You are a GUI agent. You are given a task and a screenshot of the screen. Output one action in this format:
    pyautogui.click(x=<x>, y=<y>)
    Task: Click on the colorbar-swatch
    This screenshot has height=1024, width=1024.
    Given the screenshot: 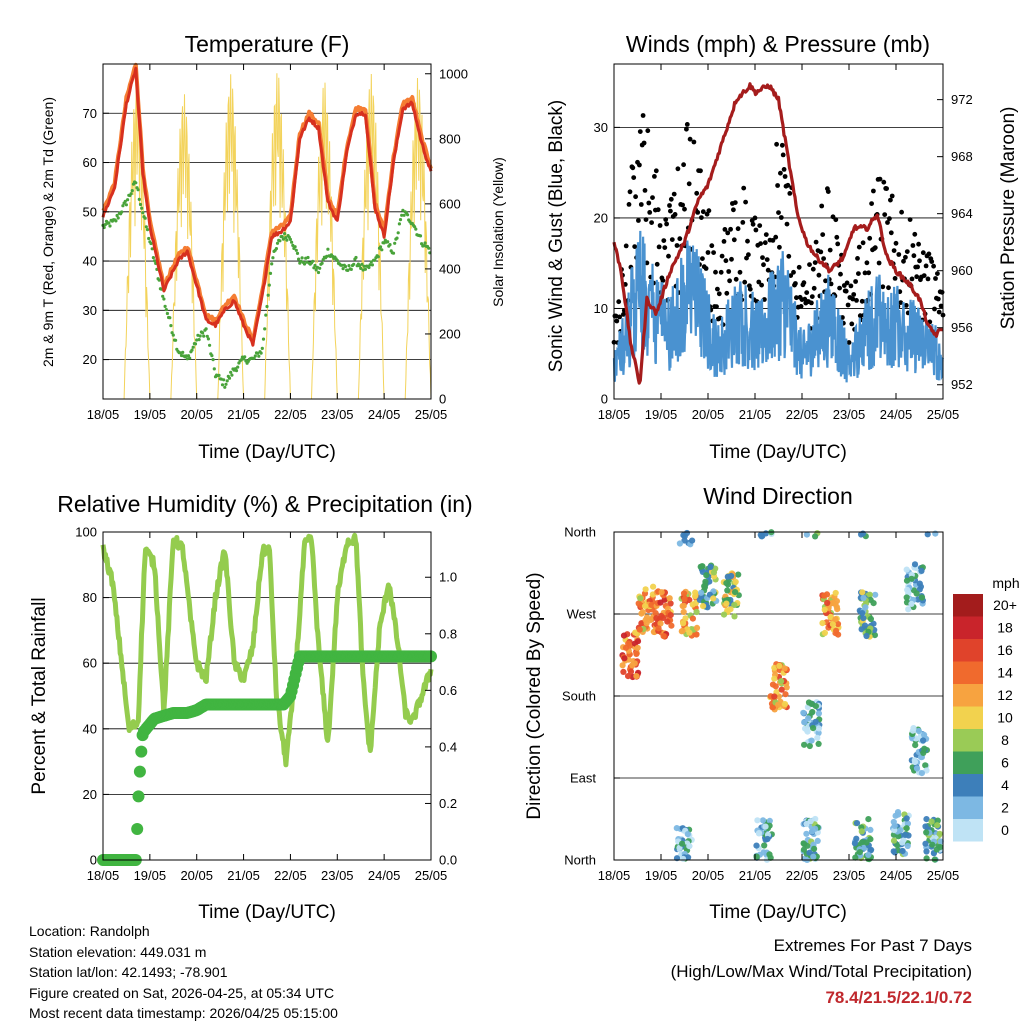 What is the action you would take?
    pyautogui.click(x=968, y=627)
    